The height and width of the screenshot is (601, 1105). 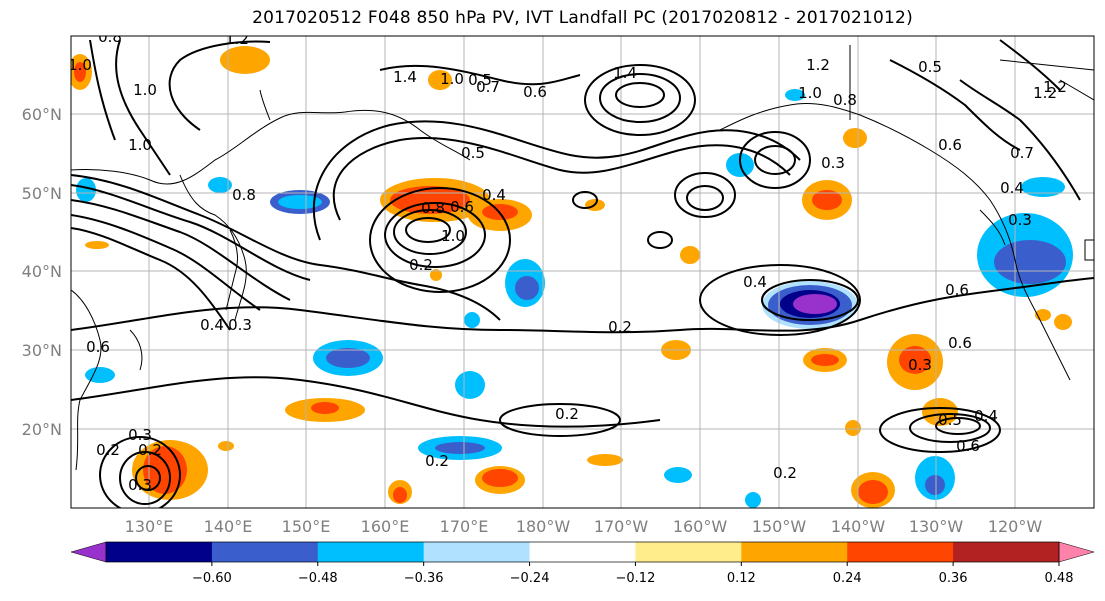 What do you see at coordinates (318, 578) in the screenshot?
I see `colorbar-tick-label: −0.48` at bounding box center [318, 578].